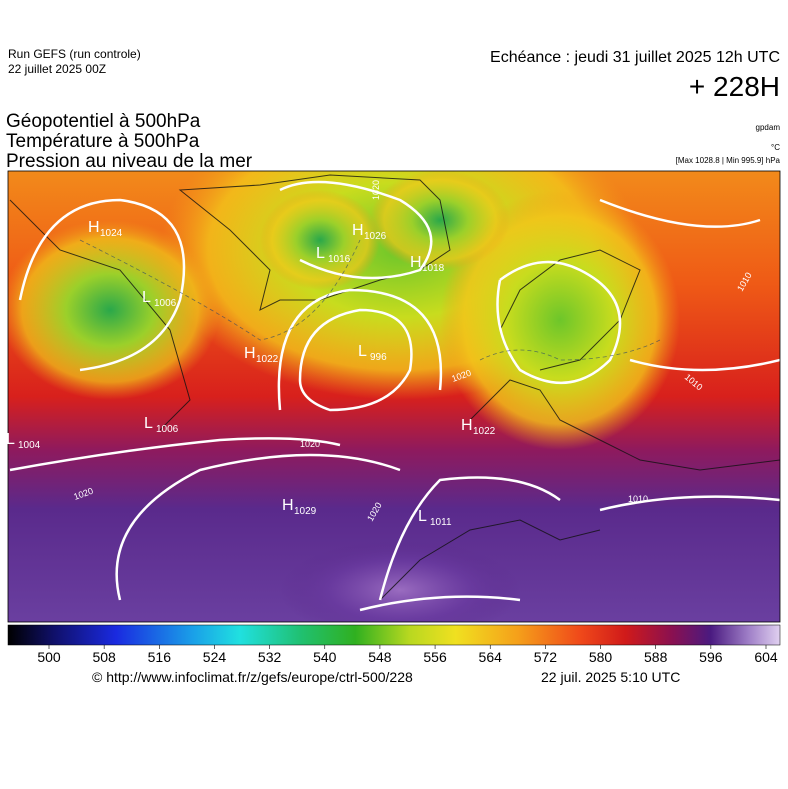 Image resolution: width=788 pixels, height=789 pixels. What do you see at coordinates (29, 445) in the screenshot?
I see `pressure-center-value: 1004` at bounding box center [29, 445].